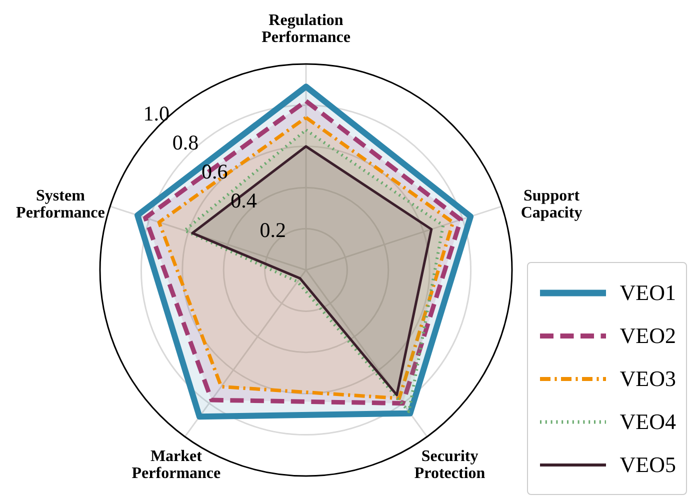 The height and width of the screenshot is (499, 689). What do you see at coordinates (648, 465) in the screenshot?
I see `legend-label: VEO5` at bounding box center [648, 465].